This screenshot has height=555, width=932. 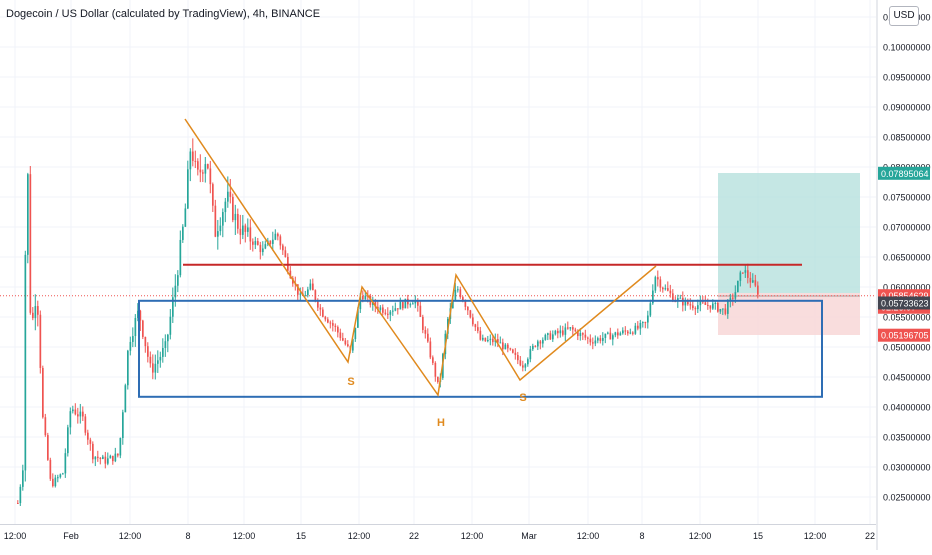 What do you see at coordinates (907, 78) in the screenshot?
I see `y-tick-label: 0.09500000` at bounding box center [907, 78].